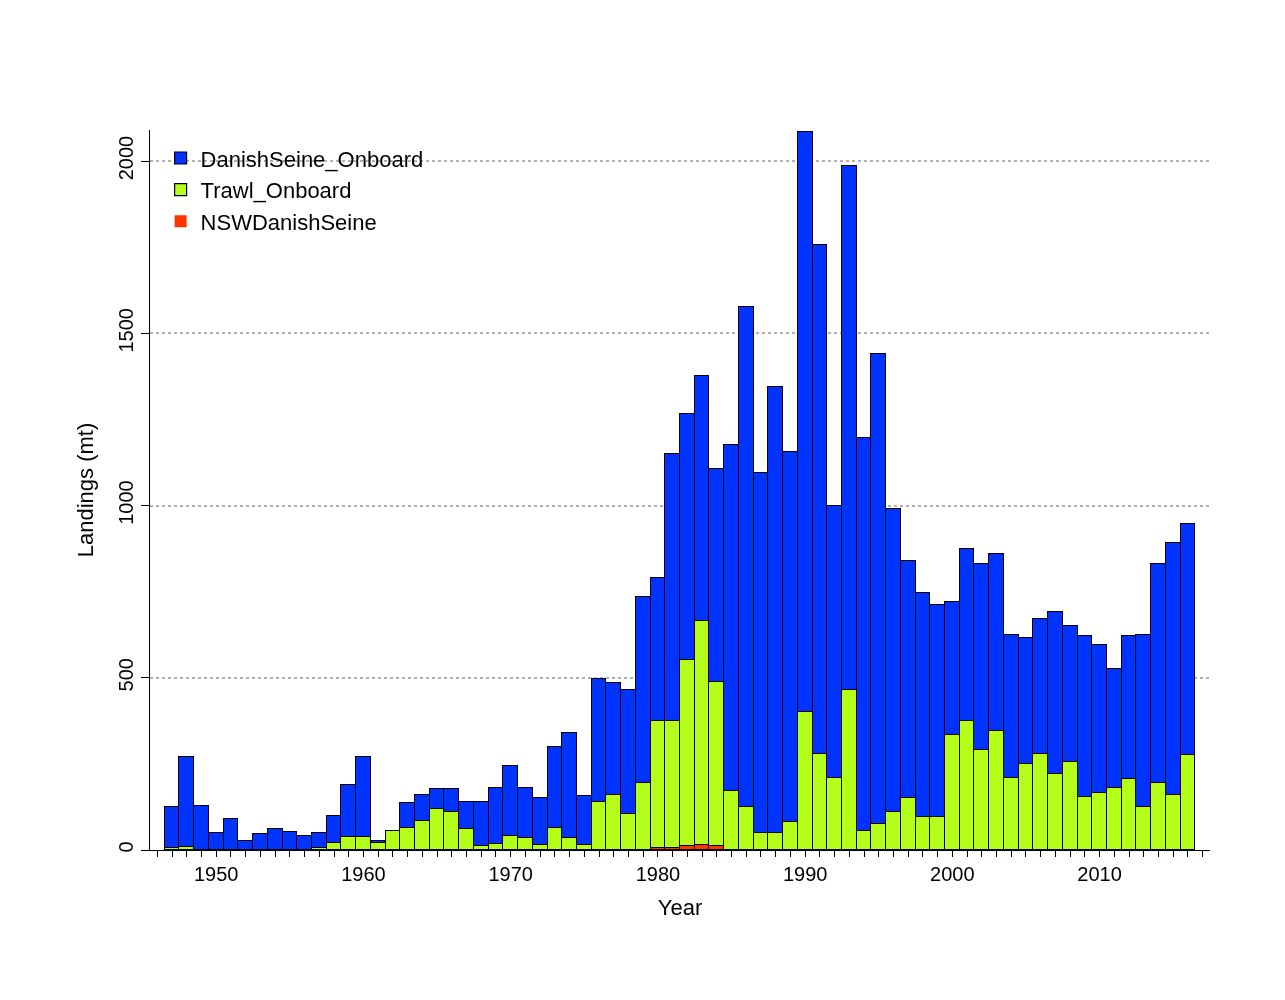 Image resolution: width=1285 pixels, height=1000 pixels. I want to click on legend-label: Trawl_Onboard, so click(276, 191).